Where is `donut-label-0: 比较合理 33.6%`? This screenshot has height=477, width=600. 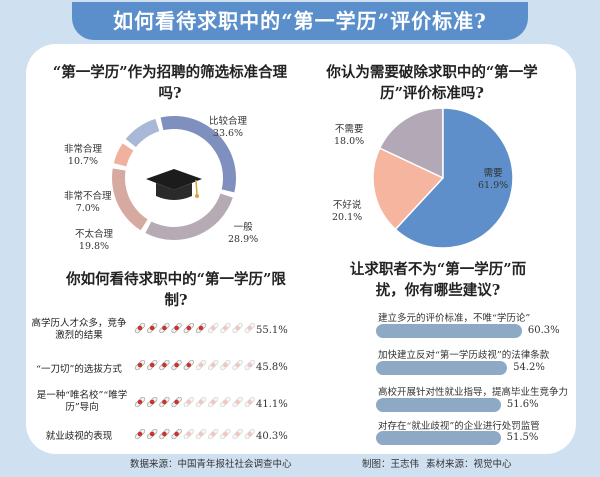 donut-label-0: 比较合理 33.6% is located at coordinates (228, 127).